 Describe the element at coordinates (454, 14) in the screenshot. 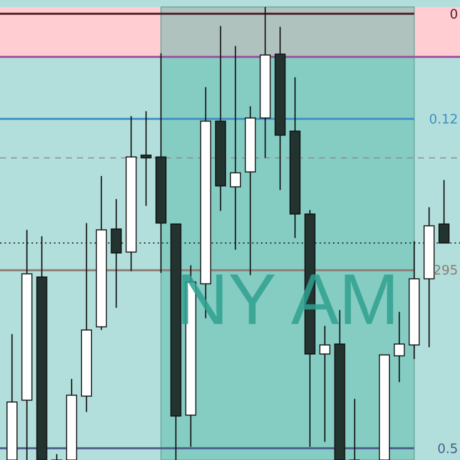

I see `annotation: 0` at that location.